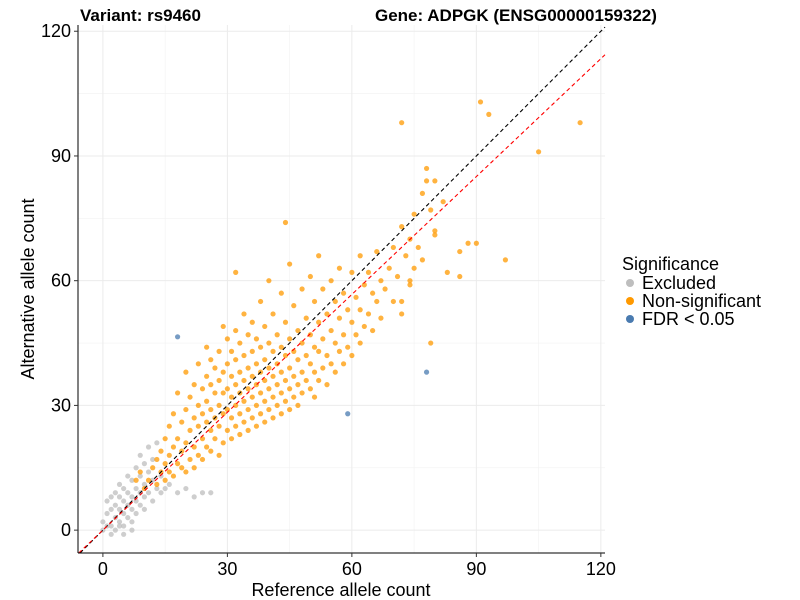  Describe the element at coordinates (28, 288) in the screenshot. I see `y-axis-label: Alternative allele count` at that location.